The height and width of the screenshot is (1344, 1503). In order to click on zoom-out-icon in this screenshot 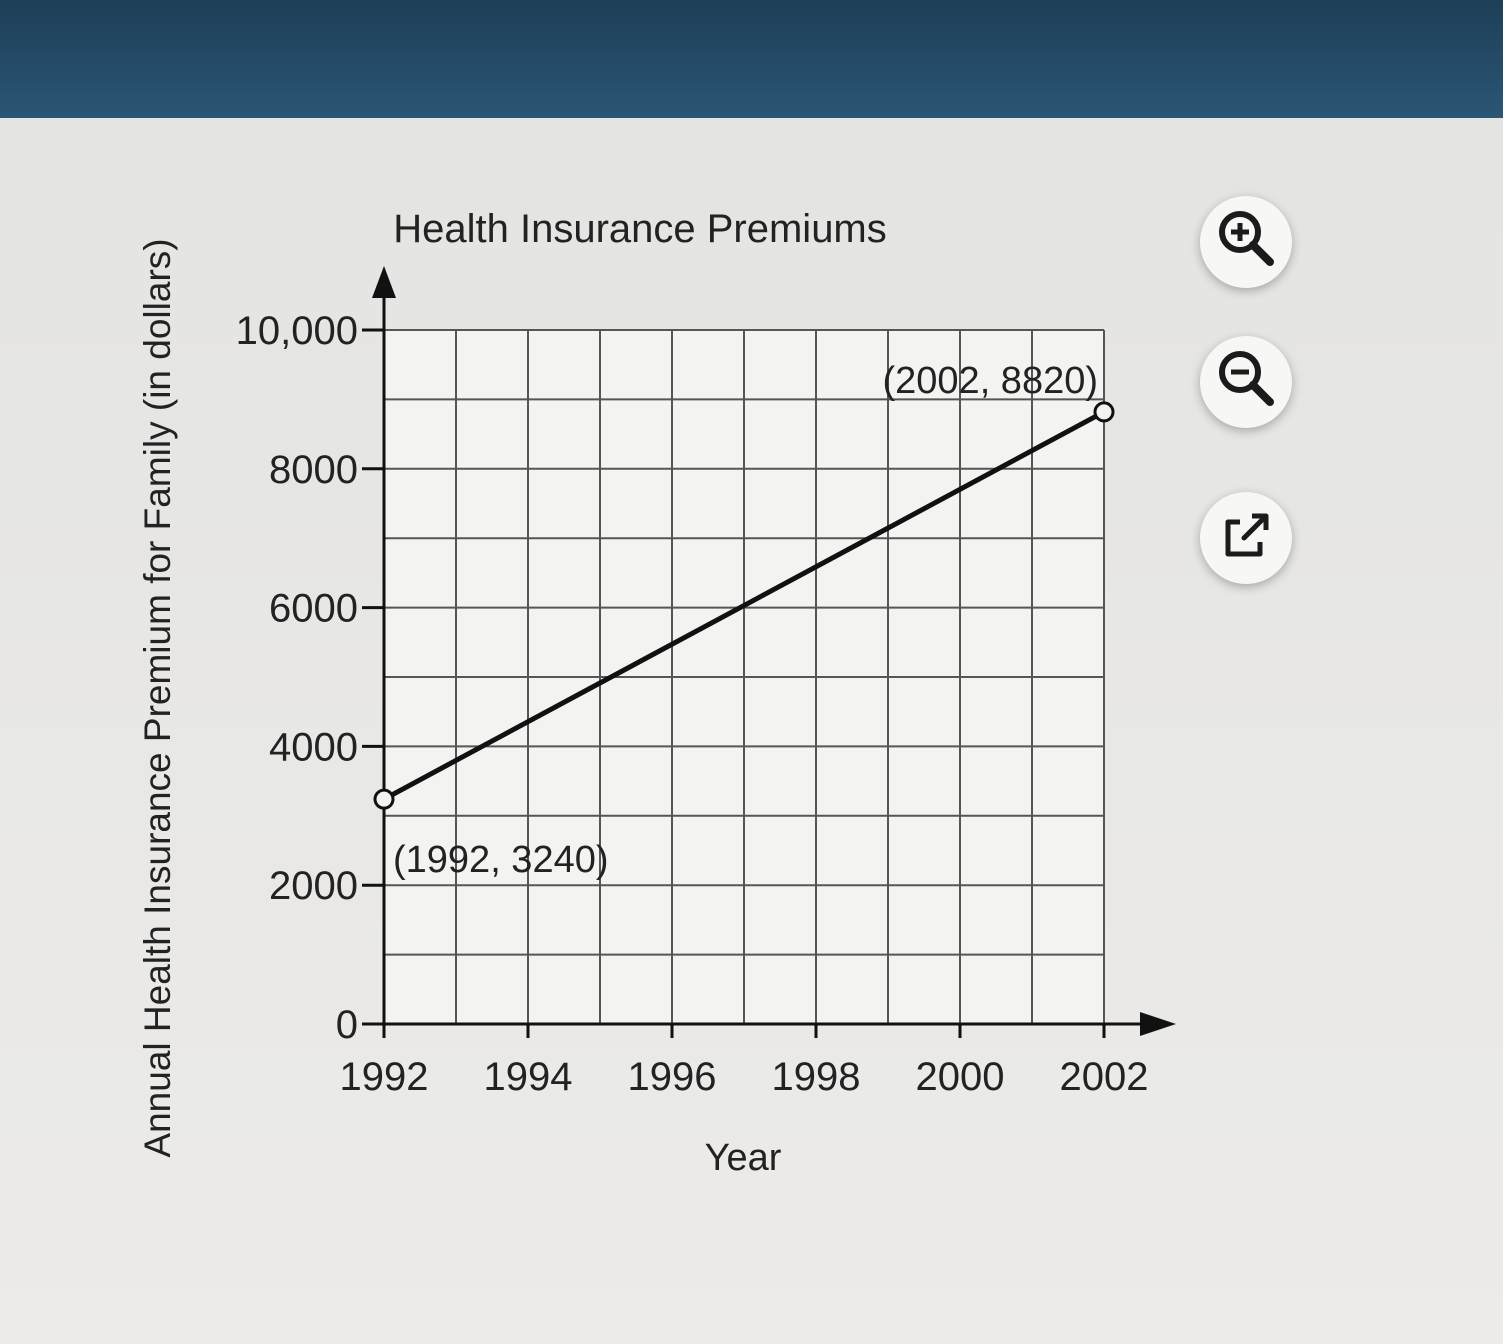, I will do `click(1246, 378)`.